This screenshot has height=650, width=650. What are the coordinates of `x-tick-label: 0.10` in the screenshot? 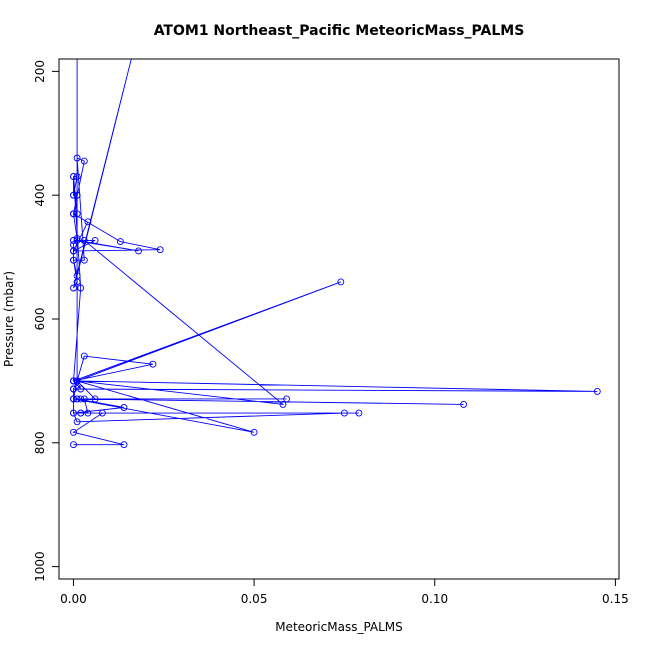 It's located at (434, 599).